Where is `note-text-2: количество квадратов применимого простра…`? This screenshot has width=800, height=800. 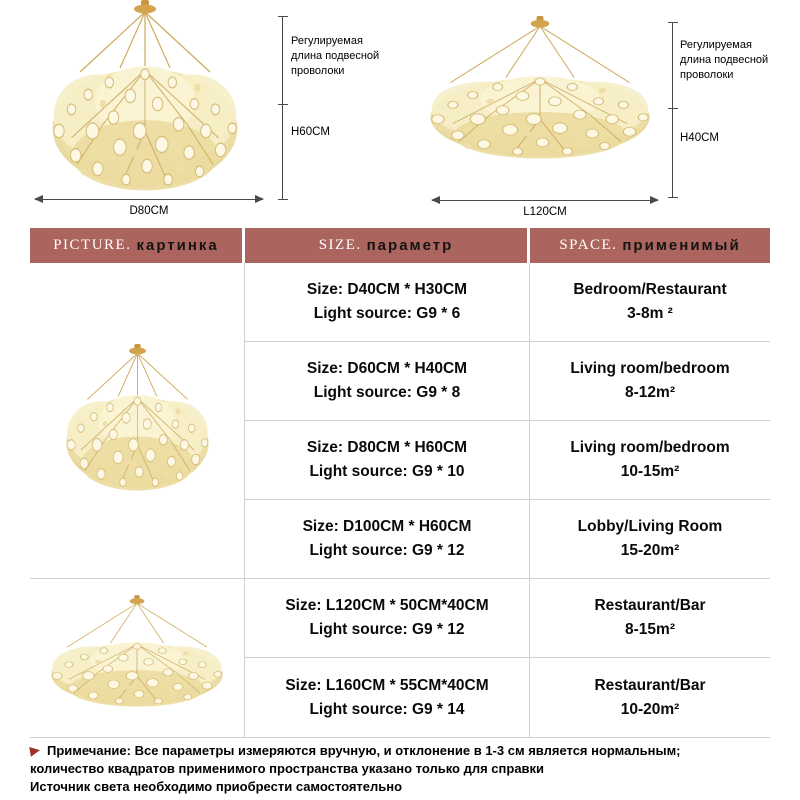 note-text-2: количество квадратов применимого простра… is located at coordinates (287, 768).